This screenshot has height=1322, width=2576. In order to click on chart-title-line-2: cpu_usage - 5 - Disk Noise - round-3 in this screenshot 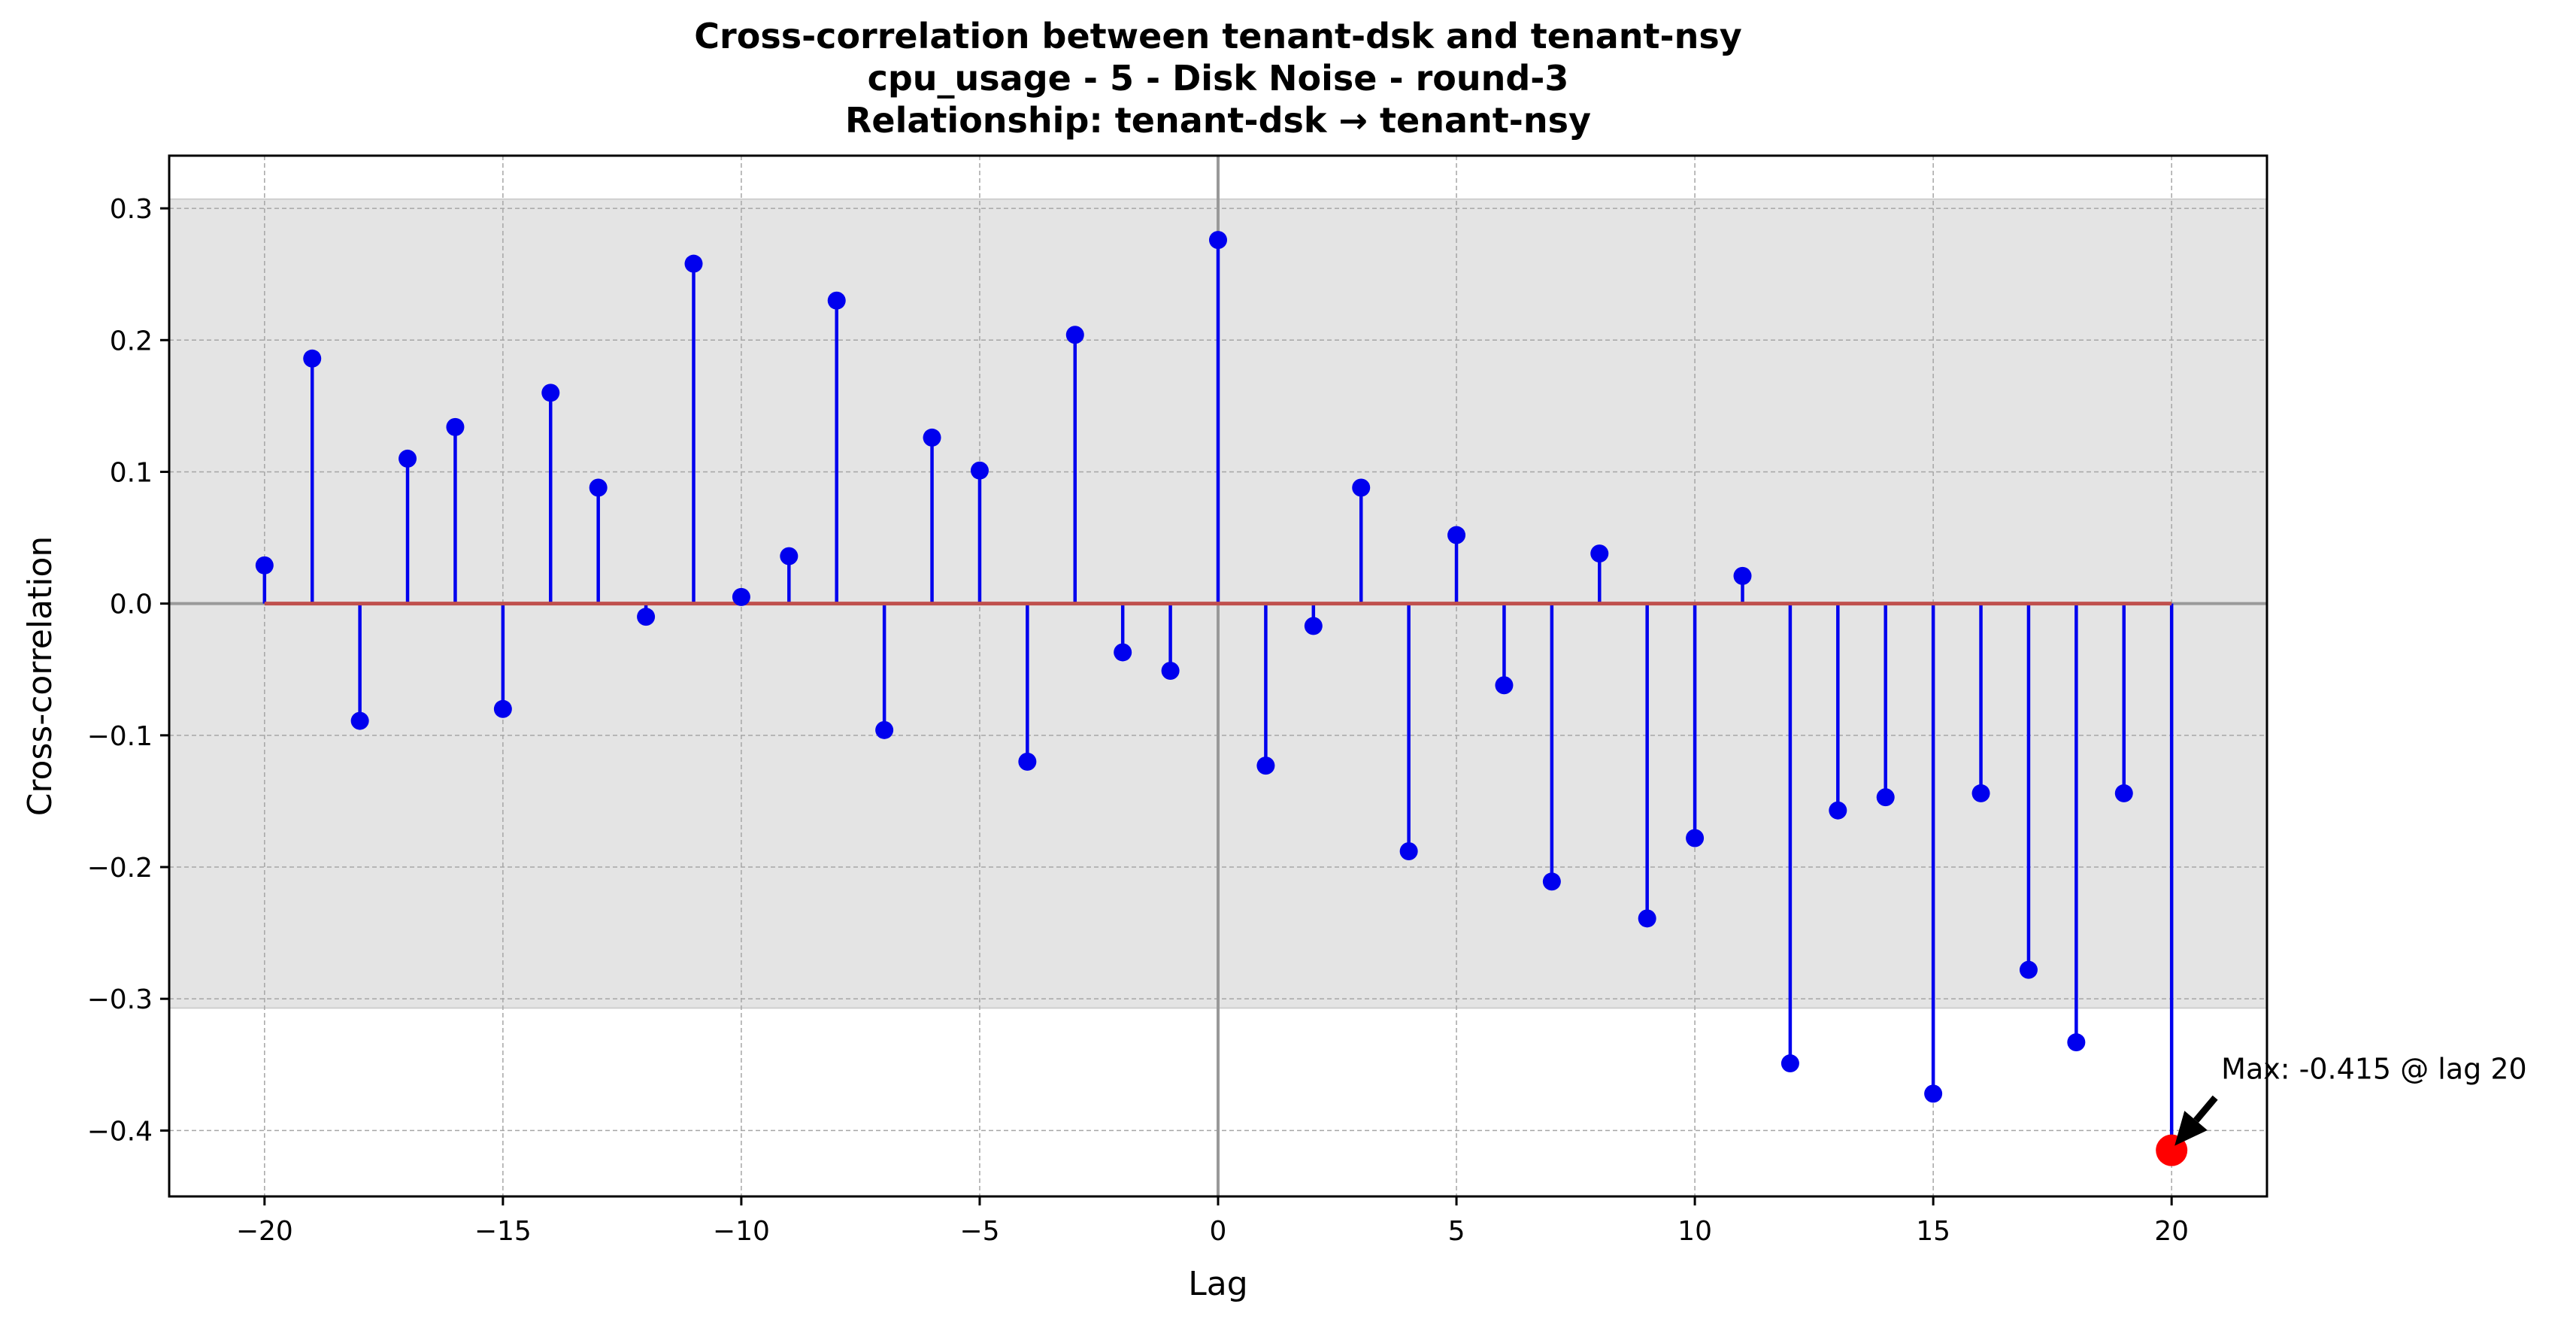, I will do `click(1218, 78)`.